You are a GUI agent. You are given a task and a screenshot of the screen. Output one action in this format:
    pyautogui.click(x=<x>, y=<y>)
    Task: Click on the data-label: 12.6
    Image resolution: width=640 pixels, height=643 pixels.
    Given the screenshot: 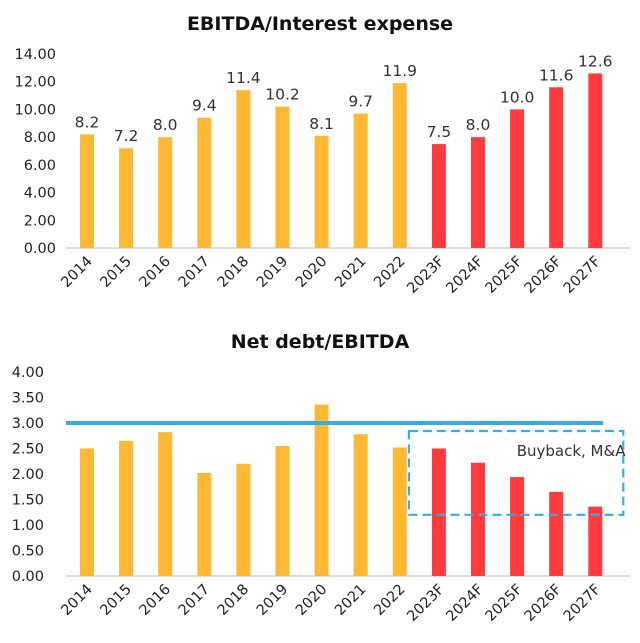 What is the action you would take?
    pyautogui.click(x=595, y=61)
    